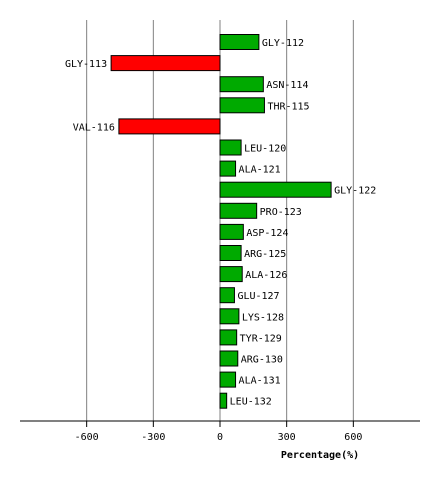 This screenshot has width=440, height=480. Describe the element at coordinates (260, 170) in the screenshot. I see `bar-label: ALA-121` at that location.